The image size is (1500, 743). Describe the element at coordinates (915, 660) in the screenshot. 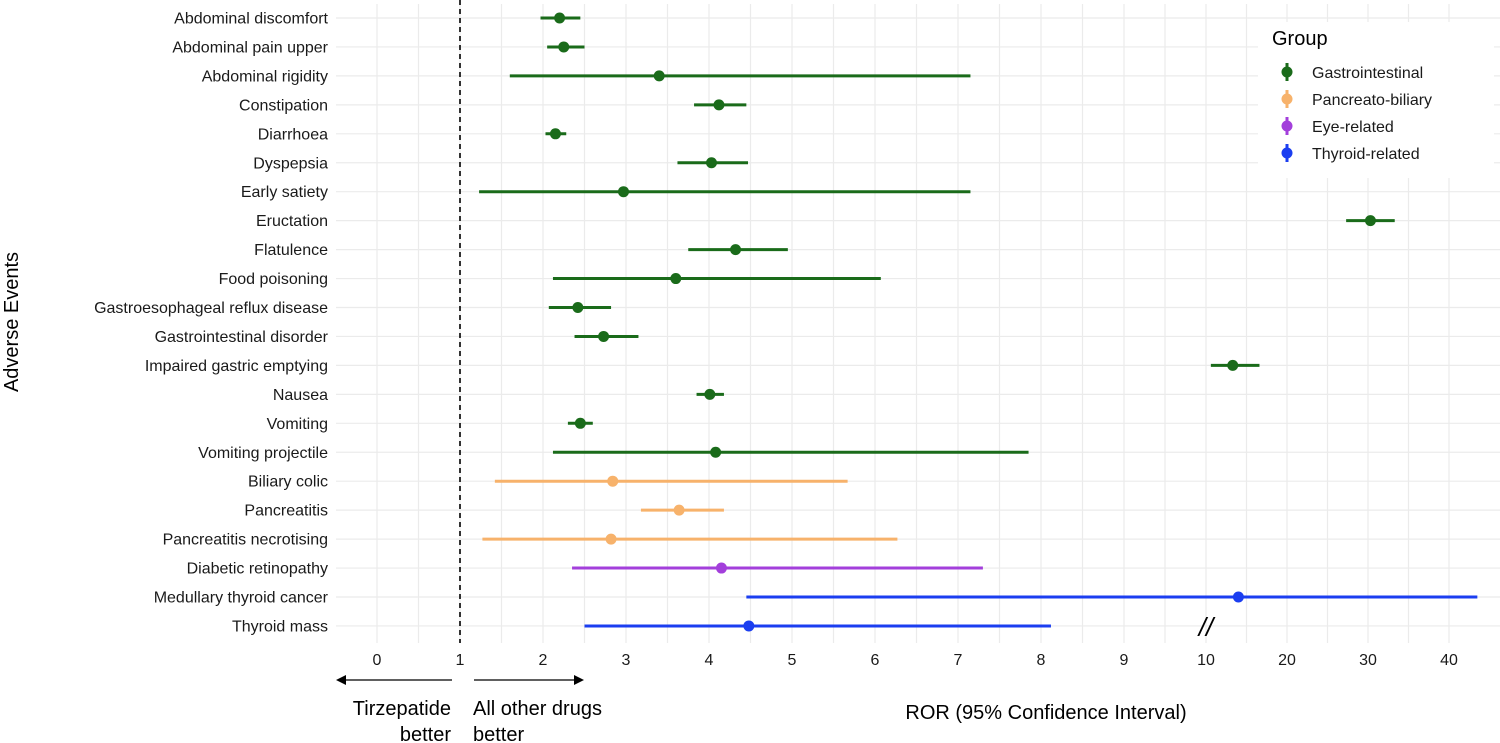

I see `x-tick-labels: 0 1 2 3 4 5 6 7 8 9 10 20 30 40` at that location.